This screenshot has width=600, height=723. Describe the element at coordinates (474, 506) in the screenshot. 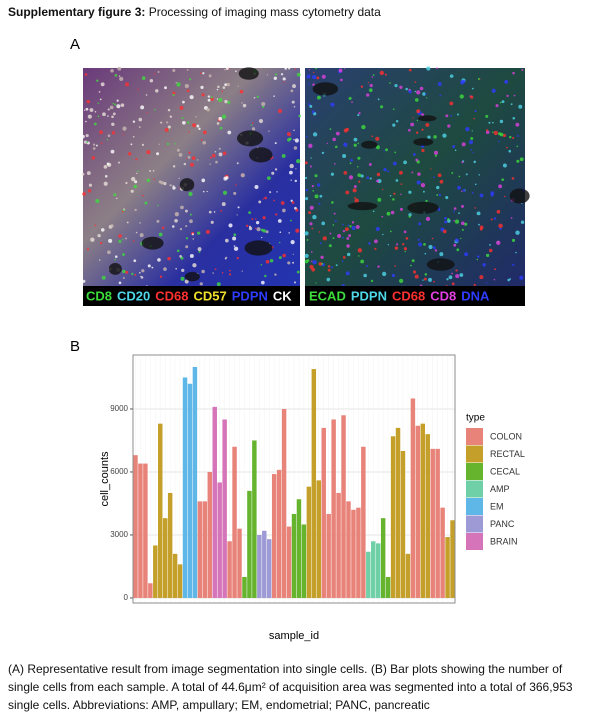

I see `legend-swatch` at that location.